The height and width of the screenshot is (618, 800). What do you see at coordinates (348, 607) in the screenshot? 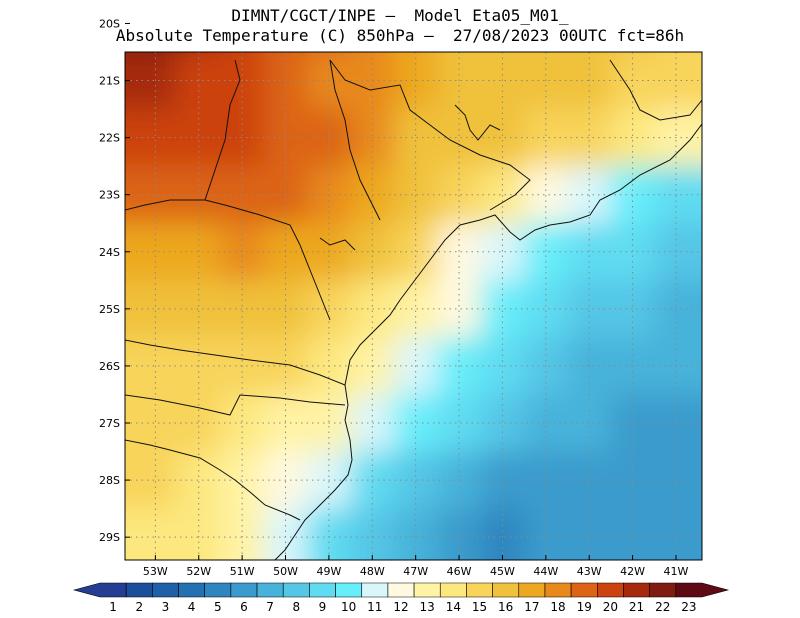
I see `colorbar-label: 10` at bounding box center [348, 607].